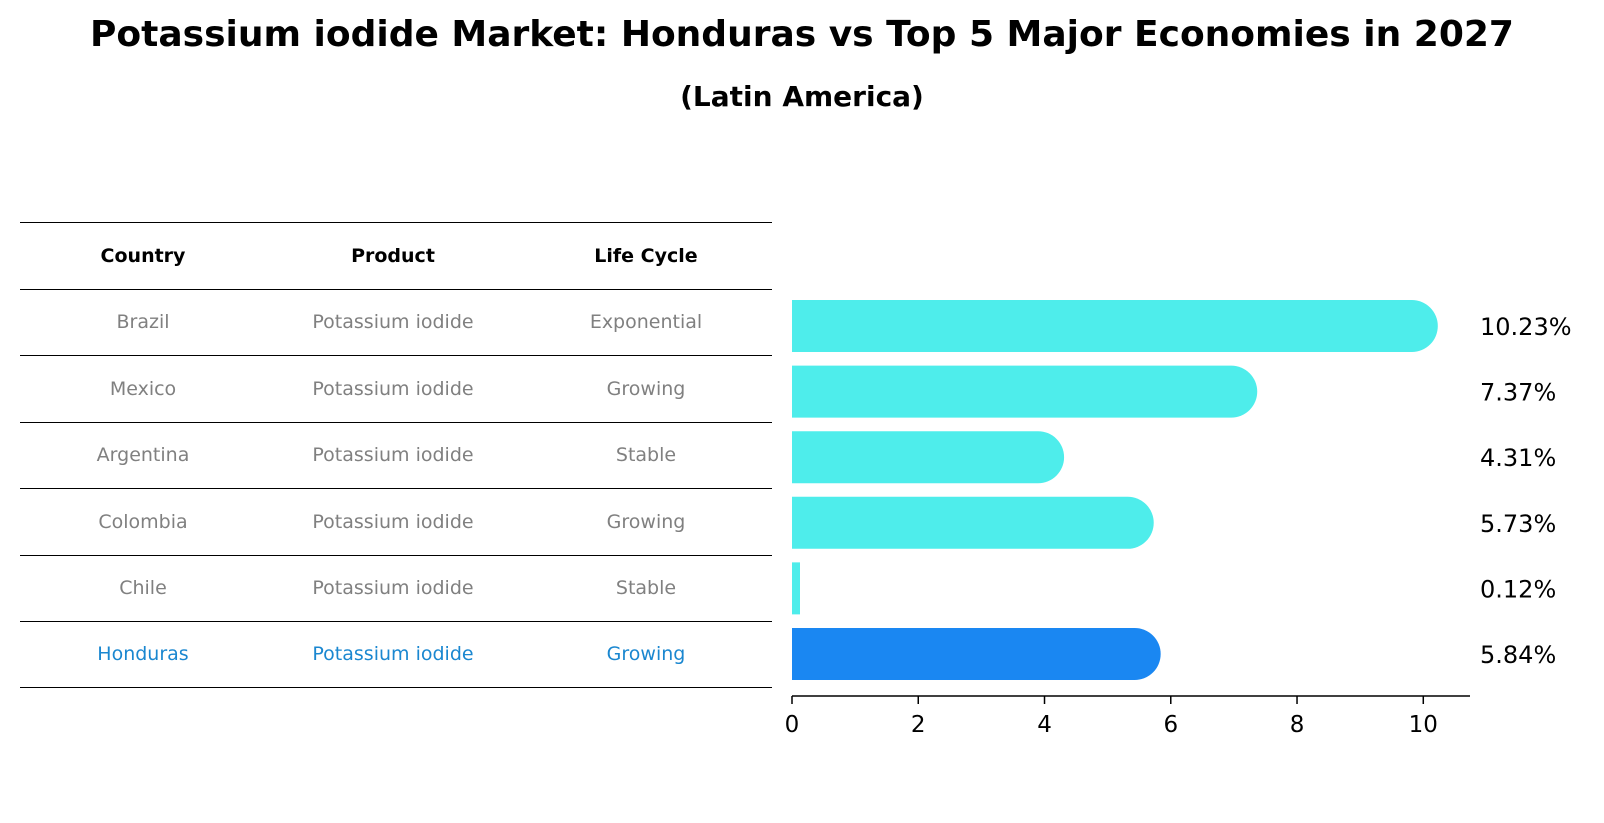 This screenshot has height=823, width=1604. Describe the element at coordinates (928, 457) in the screenshot. I see `bar-argentina` at that location.